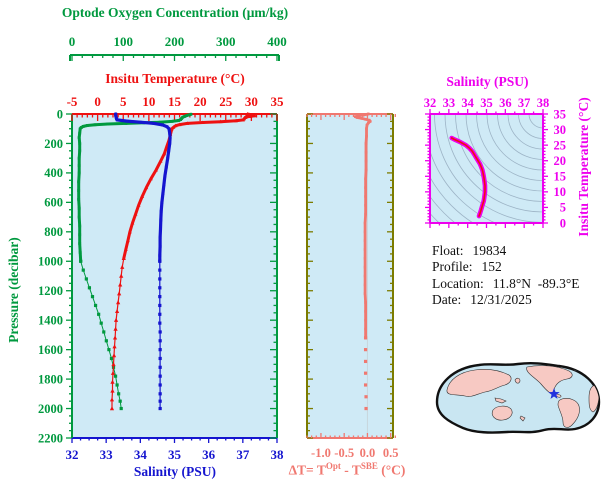 The image size is (609, 497). What do you see at coordinates (522, 418) in the screenshot?
I see `map-land-new-zealand` at bounding box center [522, 418].